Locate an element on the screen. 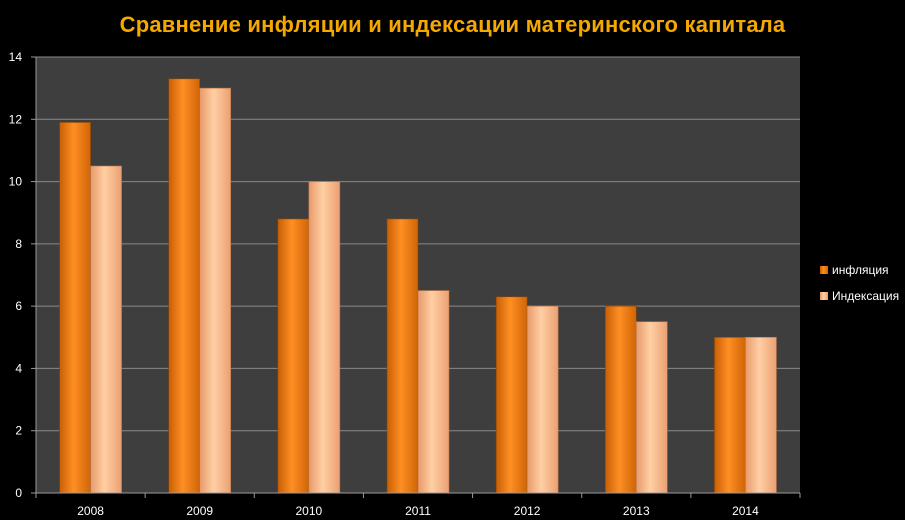 The width and height of the screenshot is (905, 520). x-tick-label: 2008 is located at coordinates (90, 511).